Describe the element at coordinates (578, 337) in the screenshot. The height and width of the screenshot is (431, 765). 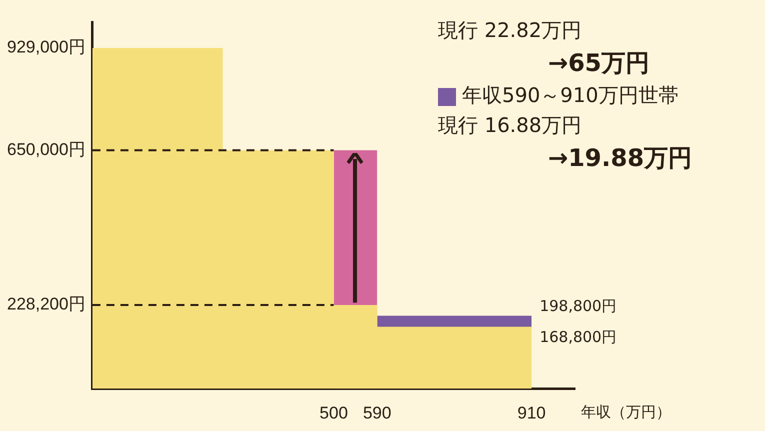
I see `annotation: 168,800円` at that location.